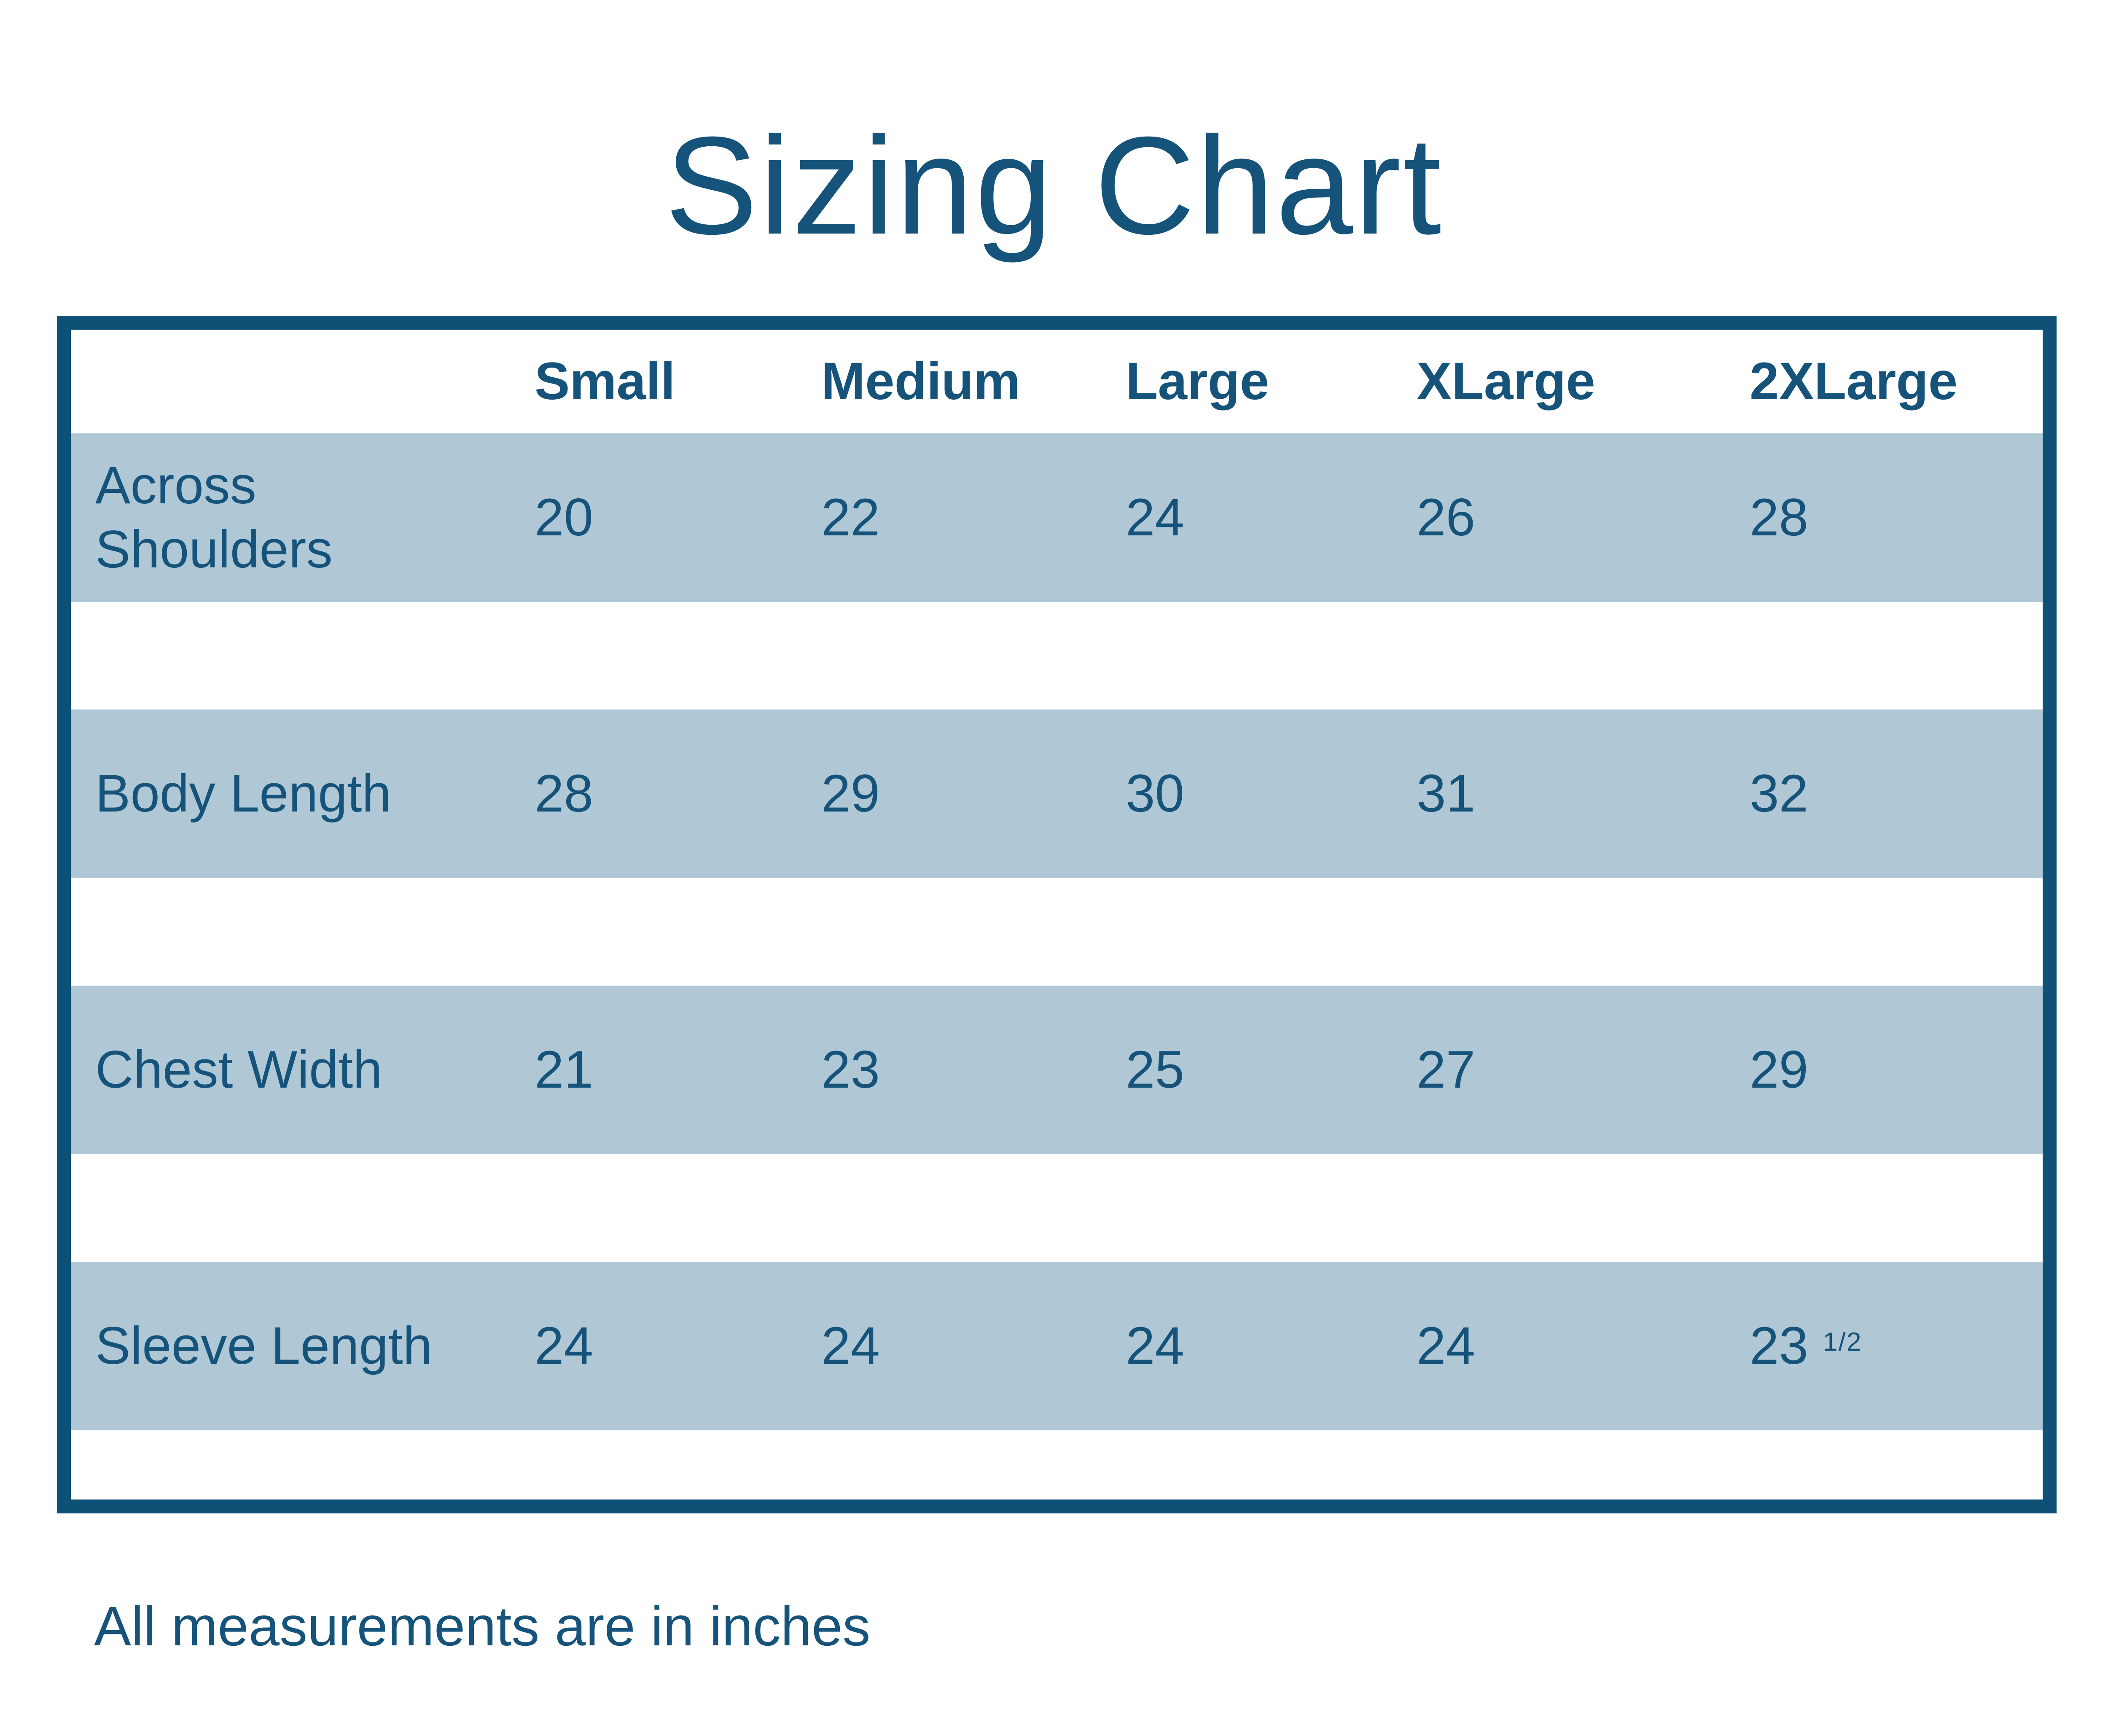  I want to click on row-label: Body Length, so click(243, 793).